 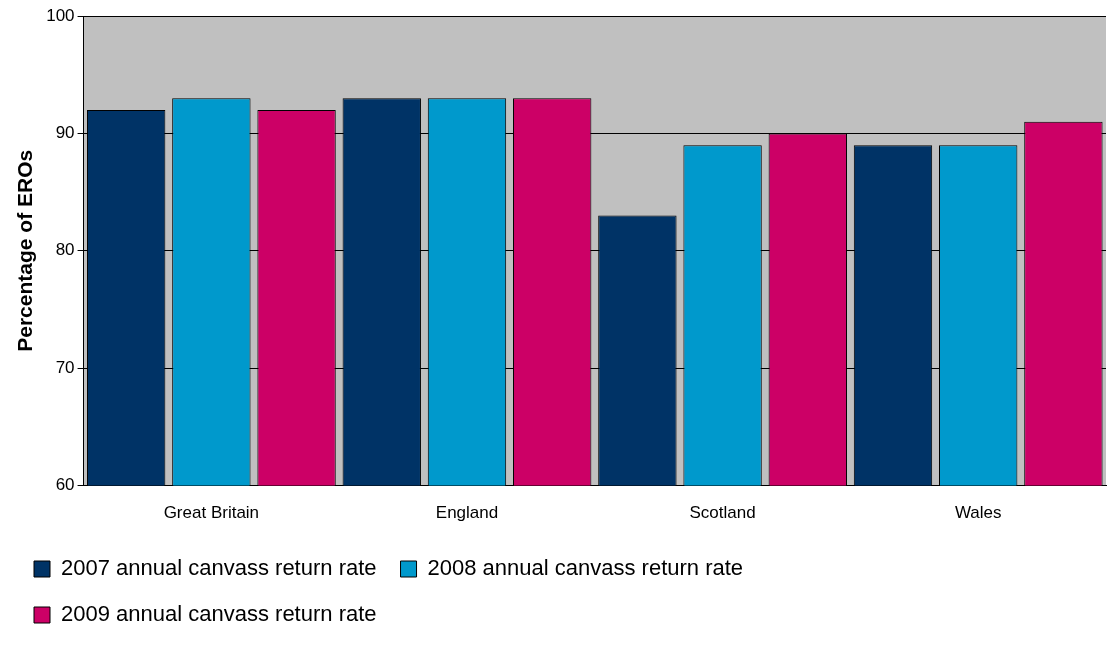 What do you see at coordinates (60, 15) in the screenshot?
I see `y-tick-label: 100` at bounding box center [60, 15].